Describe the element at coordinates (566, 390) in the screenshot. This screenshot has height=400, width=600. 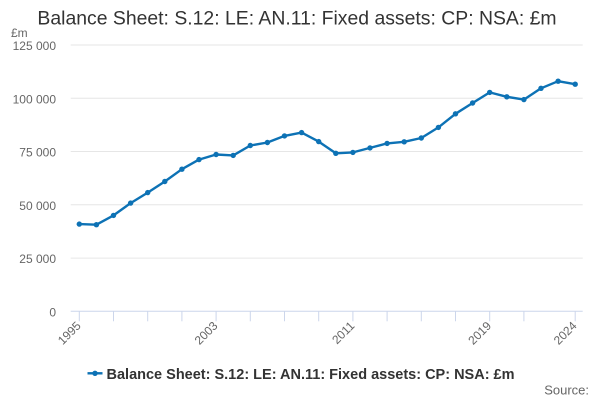
I see `svg-text: Source:` at that location.